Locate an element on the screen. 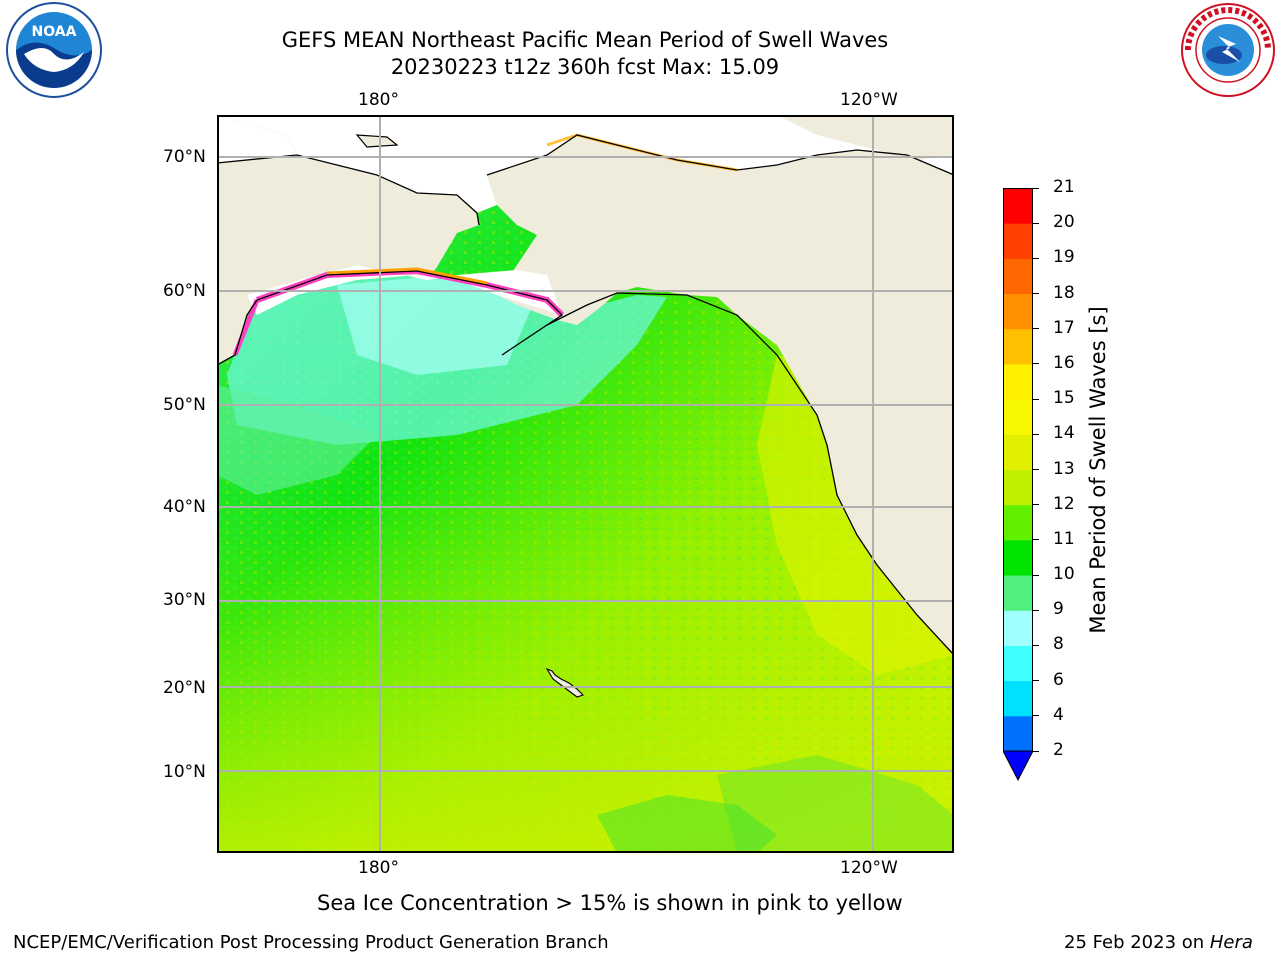 The image size is (1280, 960). colorbar-tick-label: 8 is located at coordinates (1058, 644).